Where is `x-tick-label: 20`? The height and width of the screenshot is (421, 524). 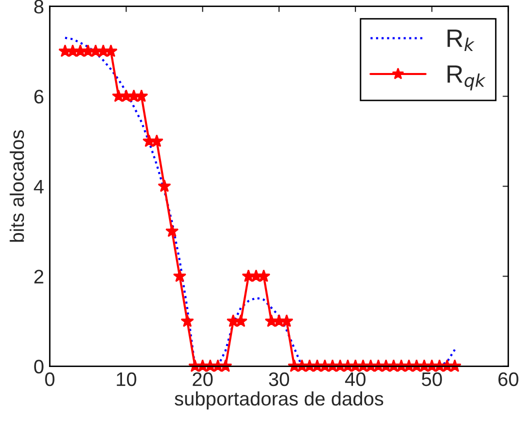
x-tick-label: 20 is located at coordinates (202, 379).